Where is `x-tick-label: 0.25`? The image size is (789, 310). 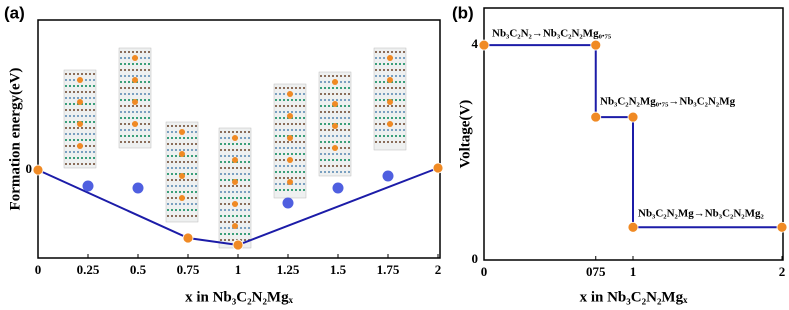 x-tick-label: 0.25 is located at coordinates (88, 269).